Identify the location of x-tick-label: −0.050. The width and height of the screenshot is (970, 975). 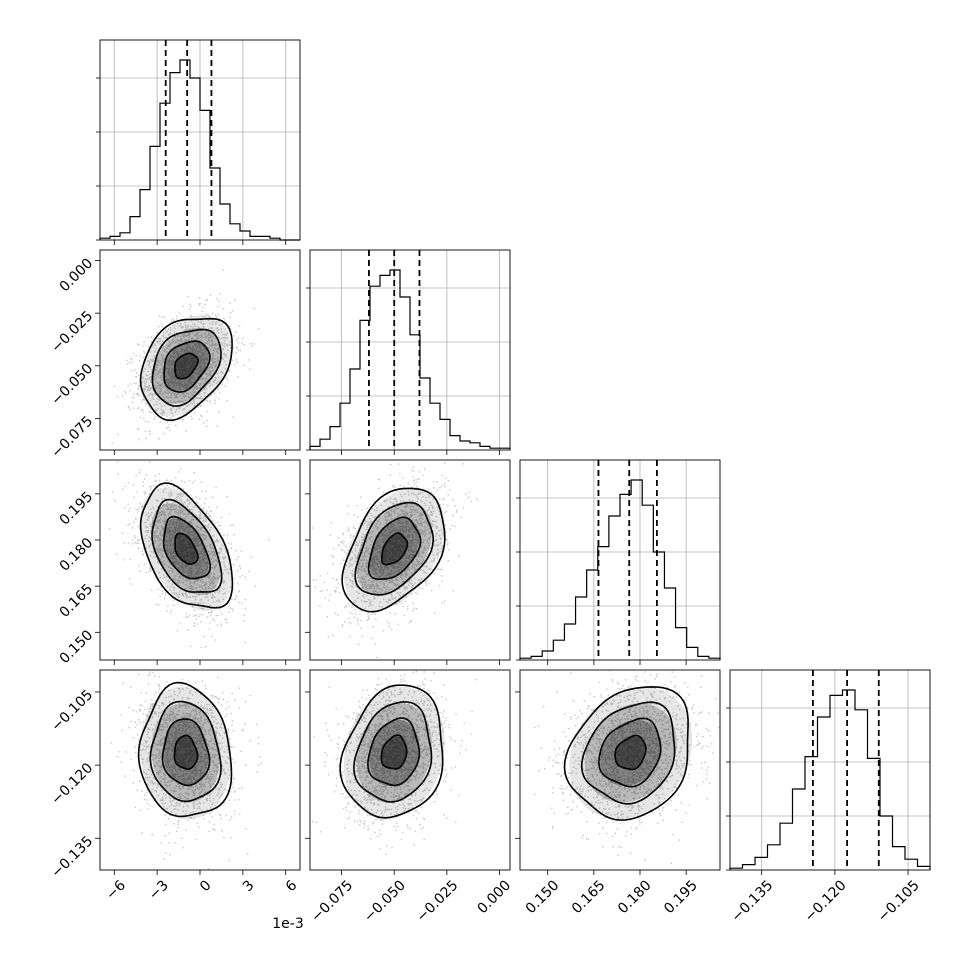
(385, 901).